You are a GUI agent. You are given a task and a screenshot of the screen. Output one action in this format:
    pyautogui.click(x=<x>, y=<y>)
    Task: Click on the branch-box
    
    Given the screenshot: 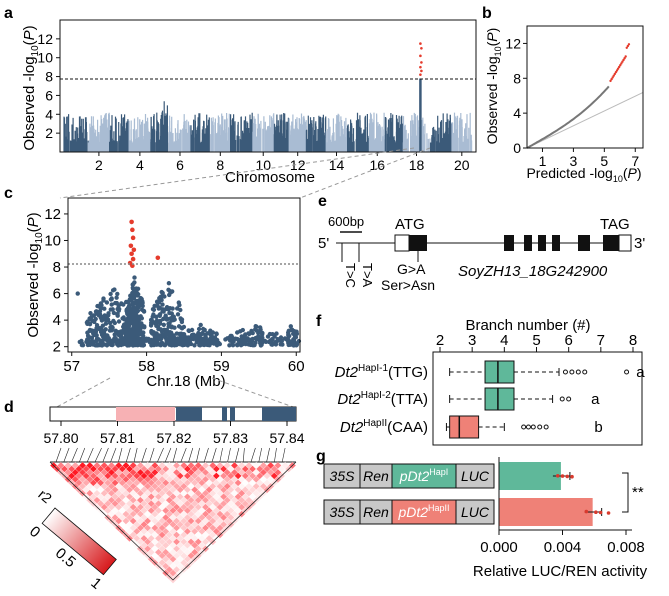 What is the action you would take?
    pyautogui.click(x=464, y=427)
    